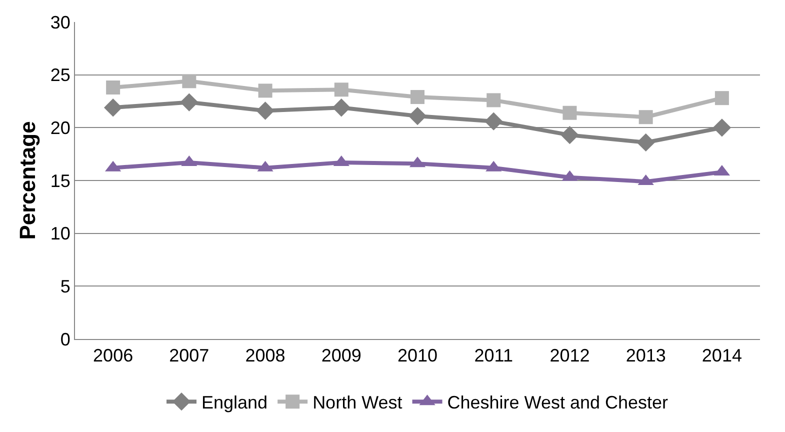 The height and width of the screenshot is (432, 785). I want to click on y-tick-label: 30, so click(60, 22).